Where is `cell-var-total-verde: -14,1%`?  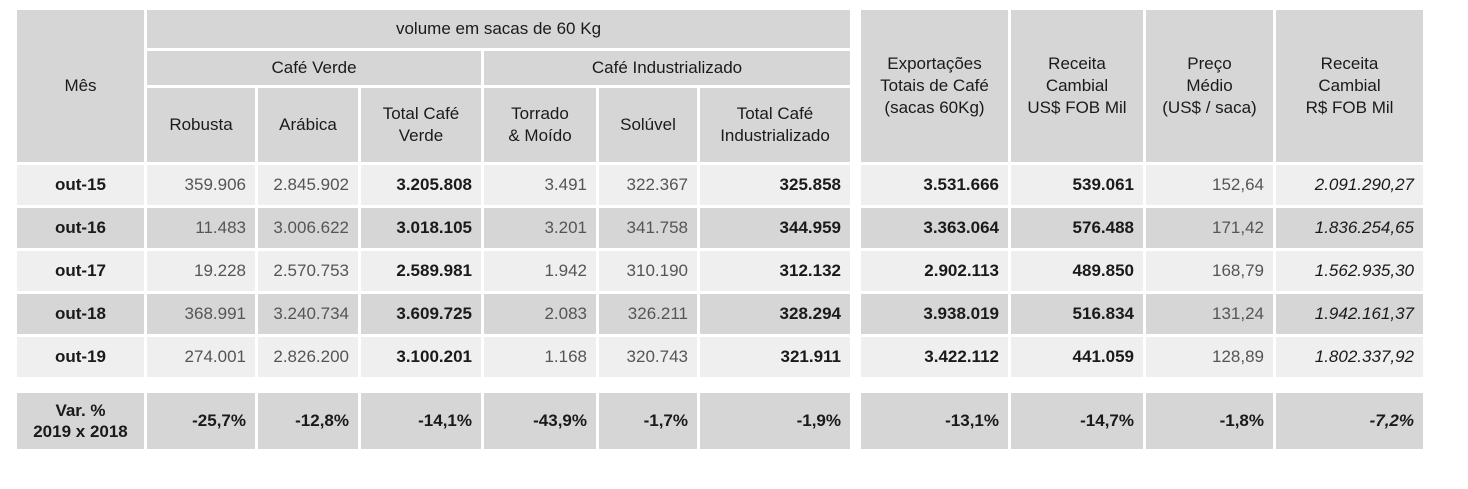 cell-var-total-verde: -14,1% is located at coordinates (421, 421).